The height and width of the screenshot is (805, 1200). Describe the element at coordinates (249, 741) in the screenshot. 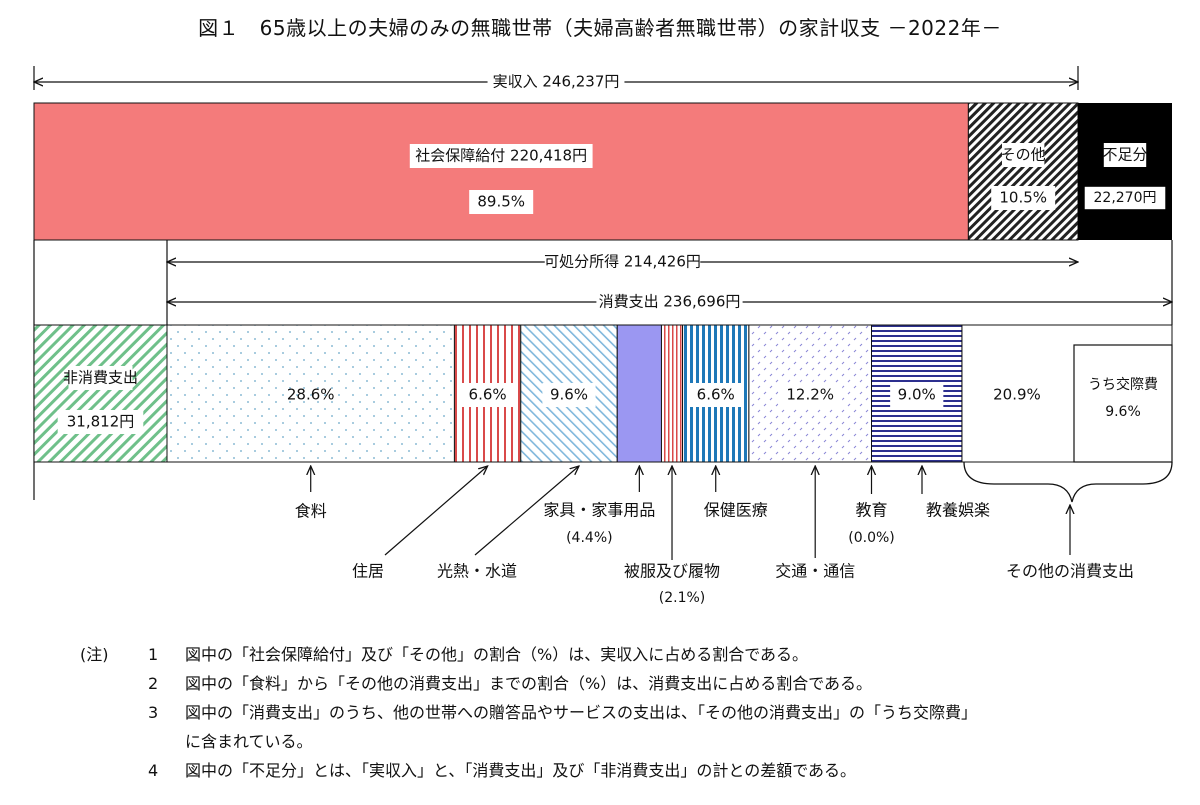

I see `note-3-continued: に含まれている。` at that location.